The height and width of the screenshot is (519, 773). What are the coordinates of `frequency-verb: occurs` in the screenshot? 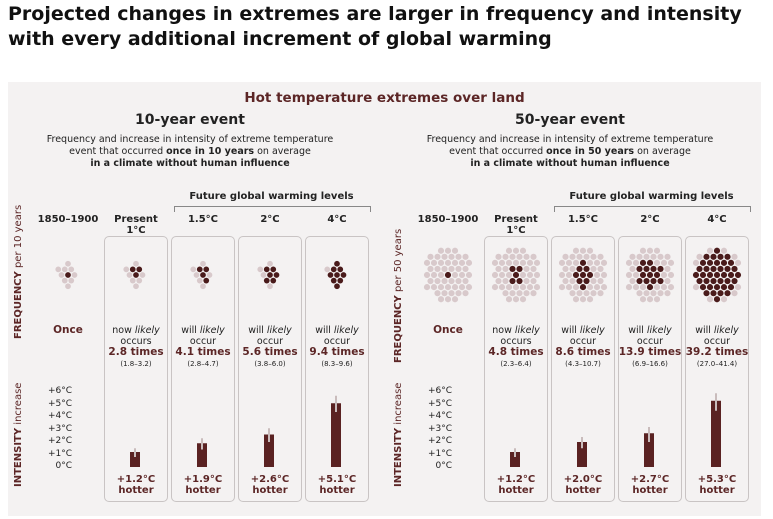 It's located at (136, 341).